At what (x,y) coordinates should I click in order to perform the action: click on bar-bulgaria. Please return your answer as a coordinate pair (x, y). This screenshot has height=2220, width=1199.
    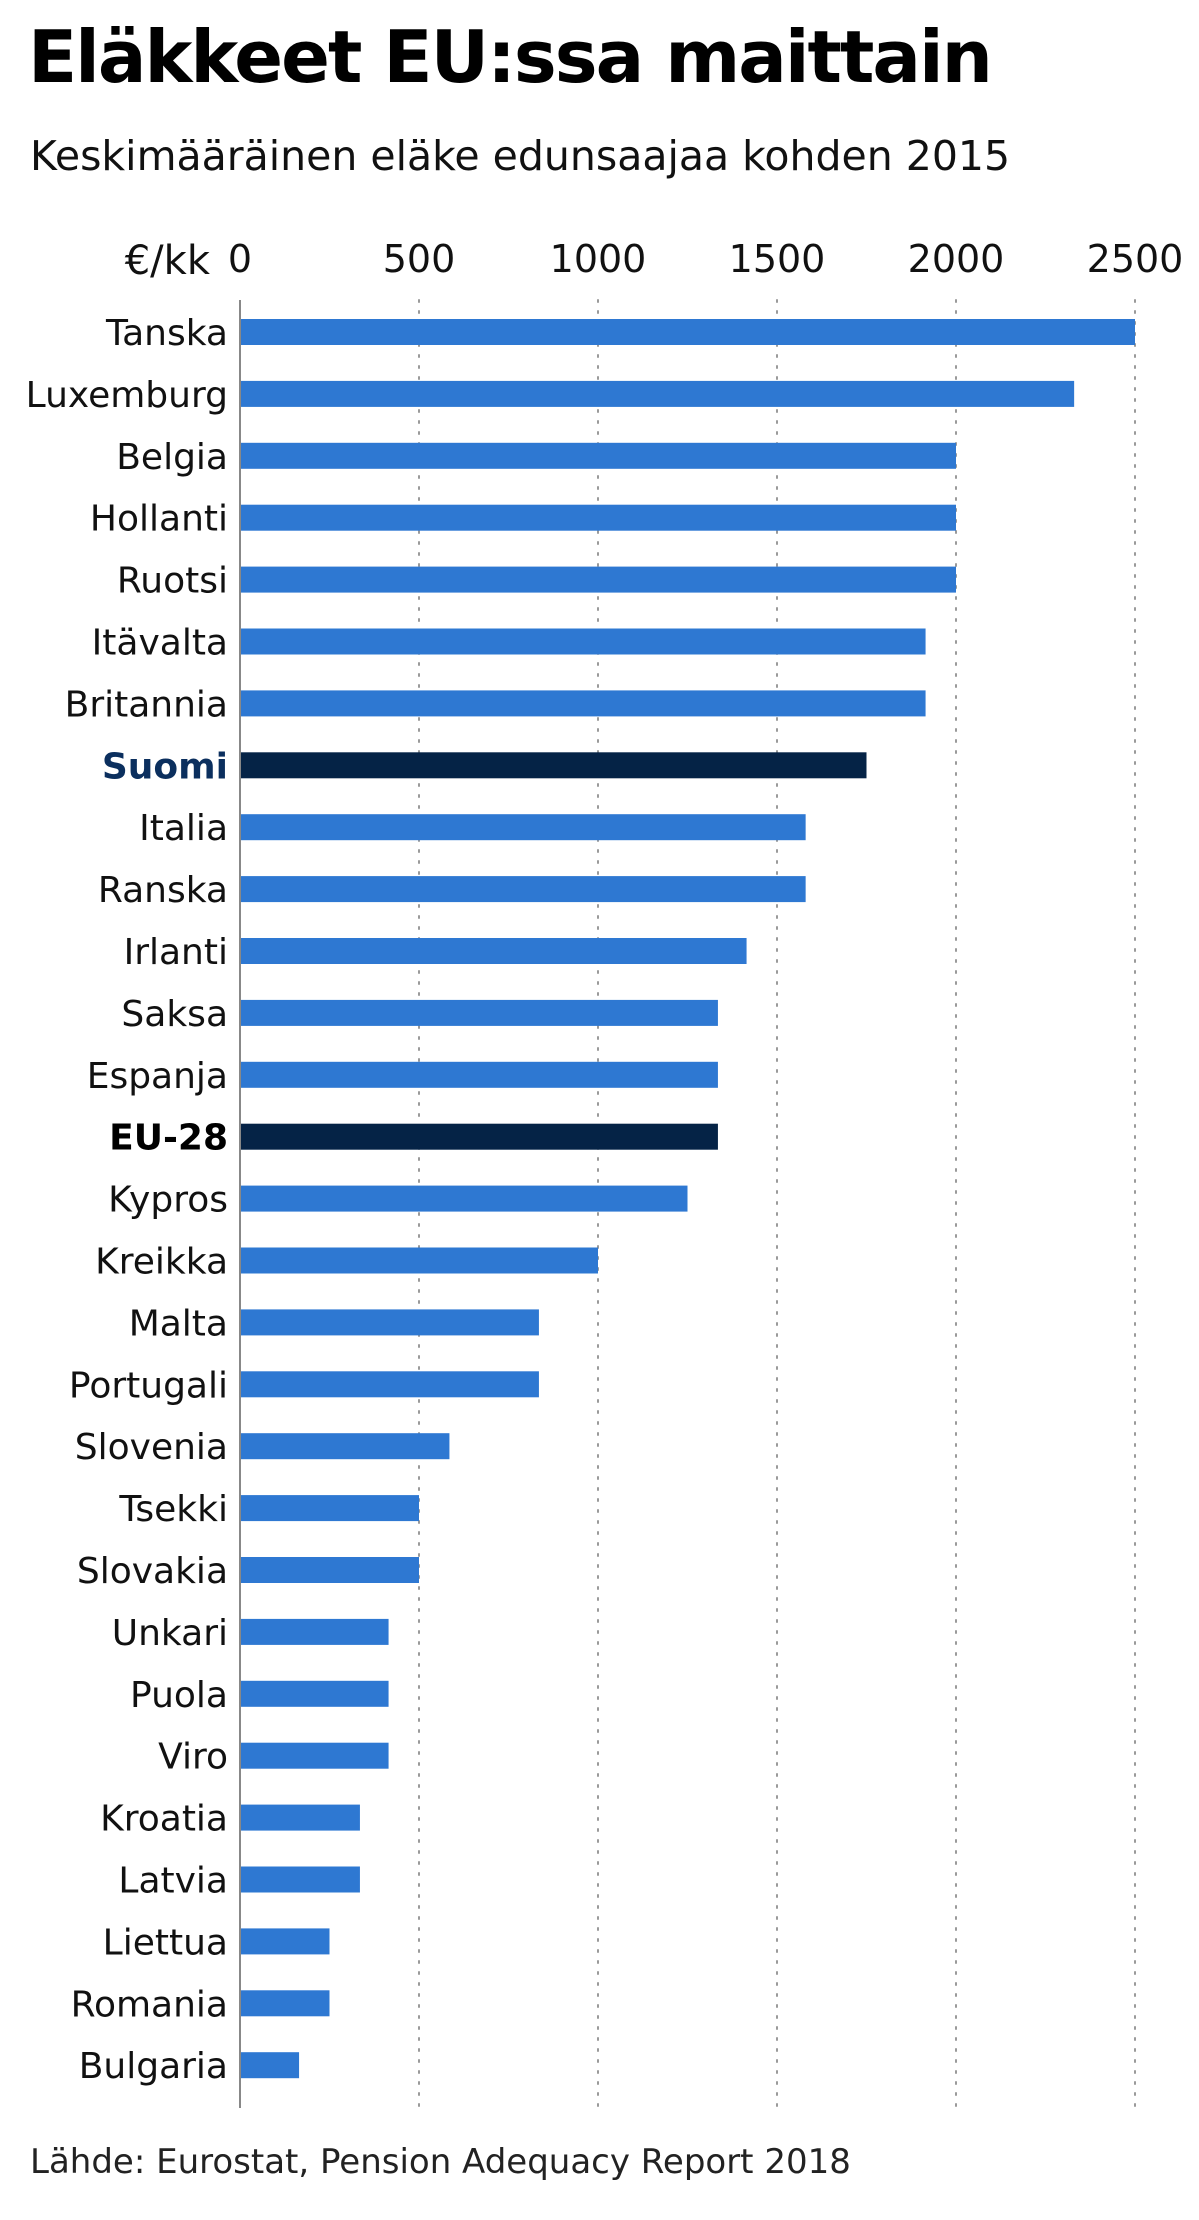
    Looking at the image, I should click on (270, 2065).